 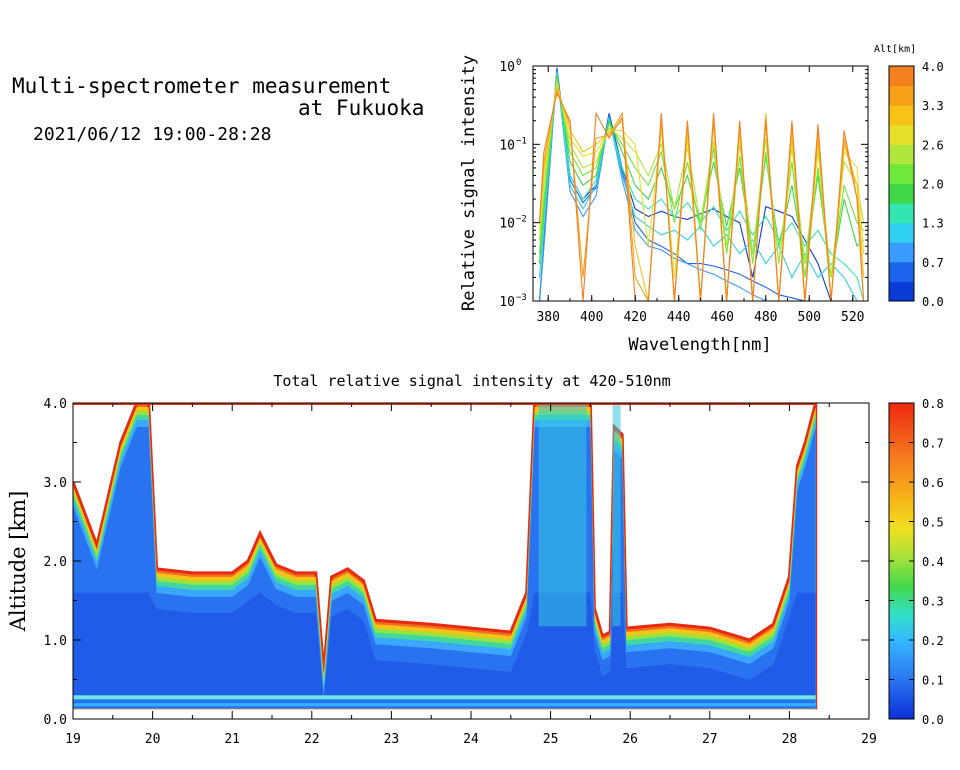 I want to click on spectrum-x-tick-label: 460, so click(x=722, y=317).